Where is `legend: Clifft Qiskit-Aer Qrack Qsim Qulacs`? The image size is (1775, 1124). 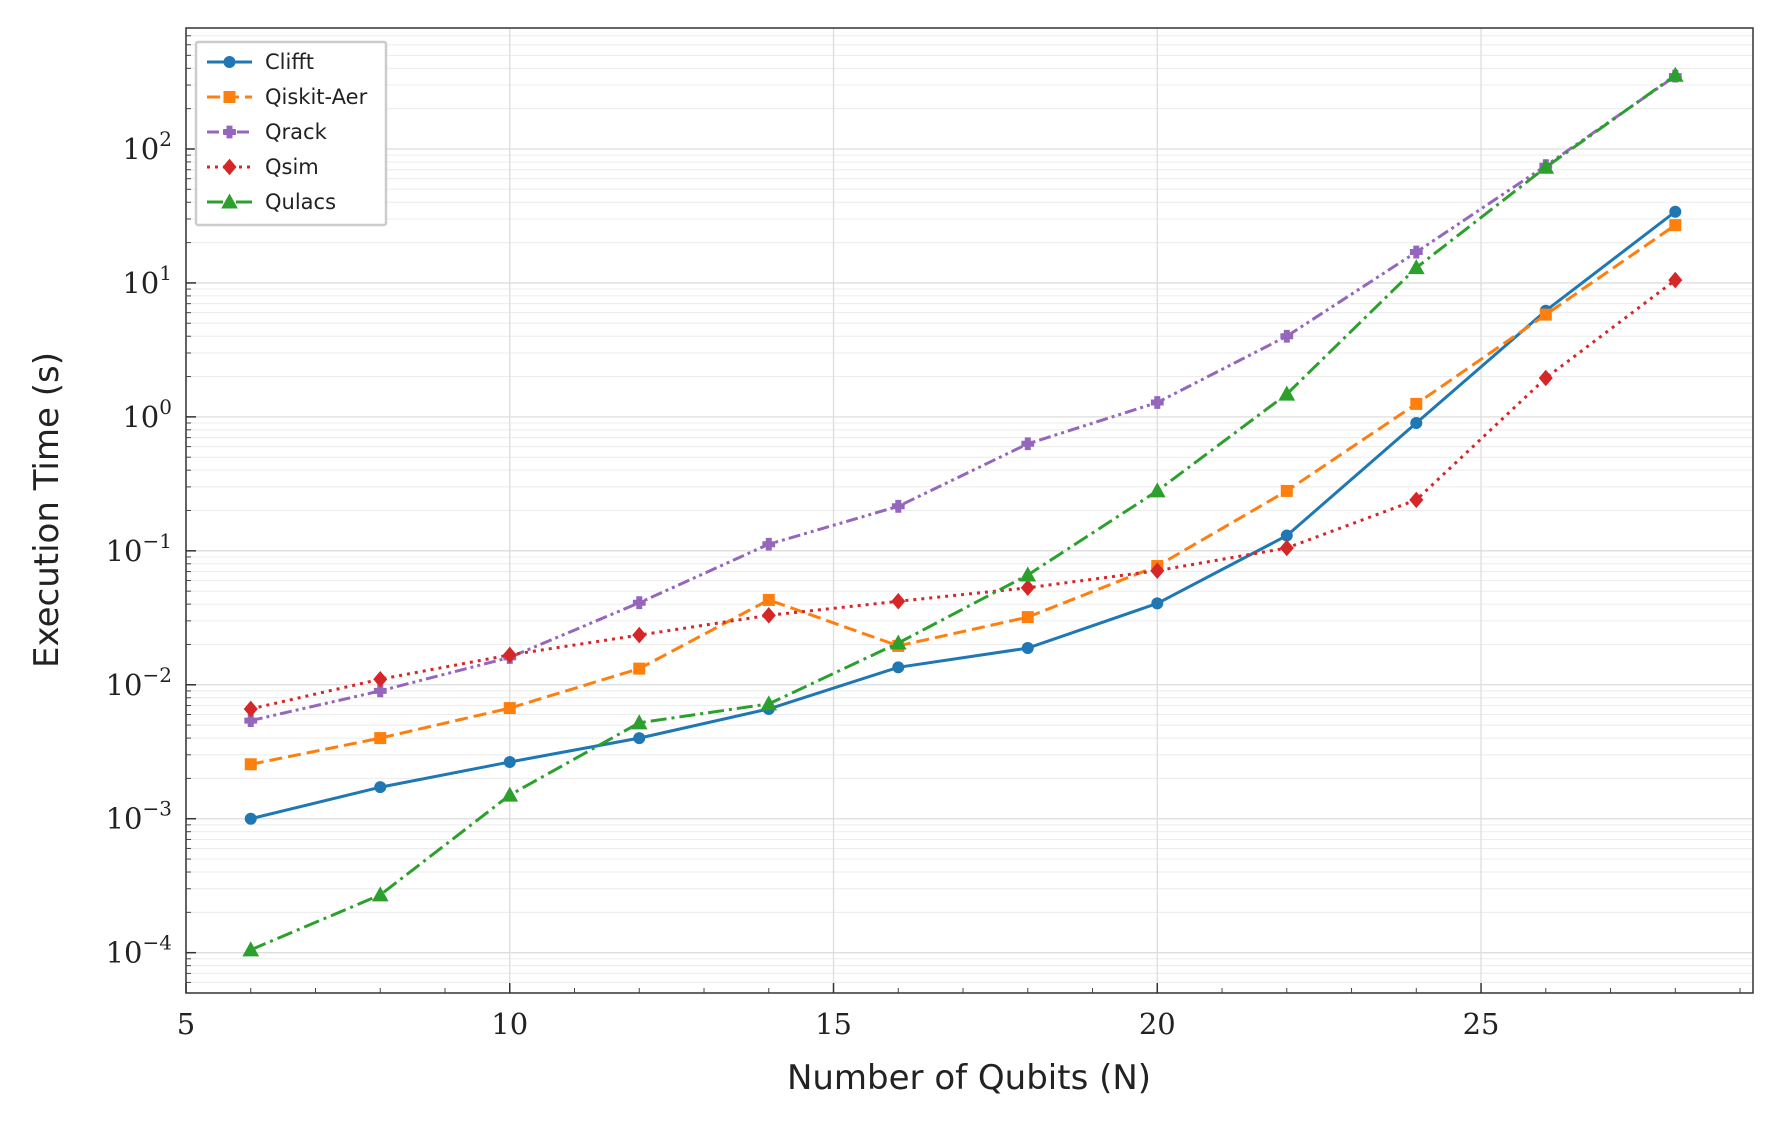
legend: Clifft Qiskit-Aer Qrack Qsim Qulacs is located at coordinates (291, 133).